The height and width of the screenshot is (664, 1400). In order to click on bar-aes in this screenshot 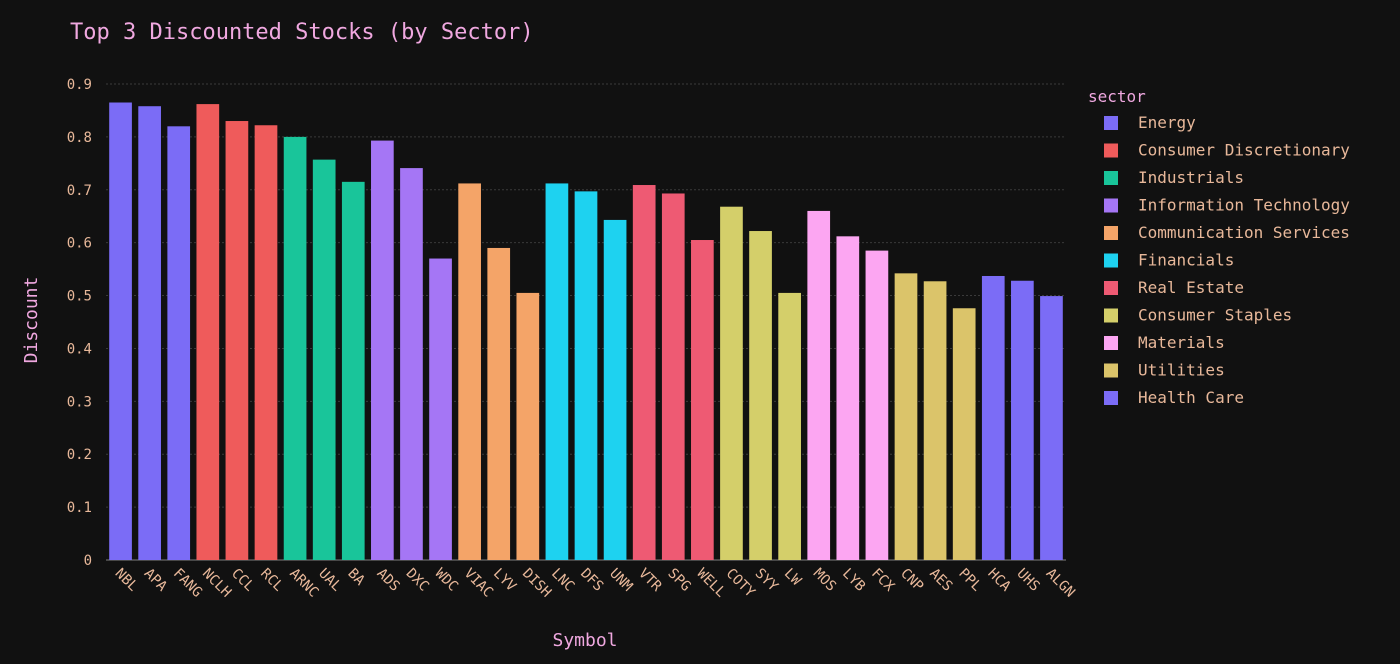, I will do `click(935, 420)`.